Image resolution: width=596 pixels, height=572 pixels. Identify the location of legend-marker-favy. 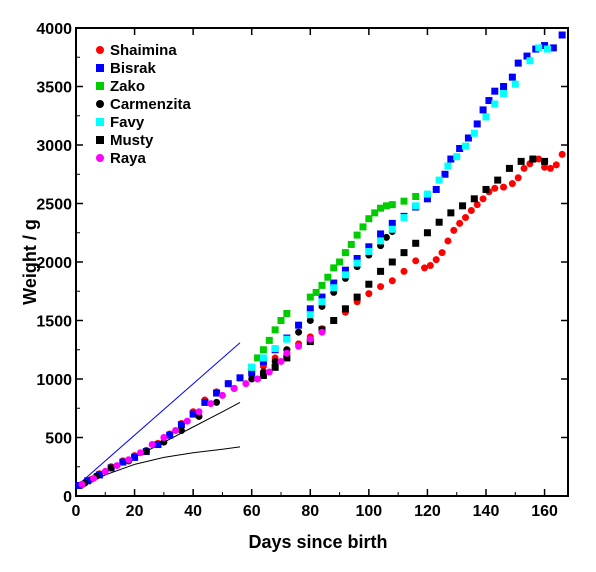
(100, 122).